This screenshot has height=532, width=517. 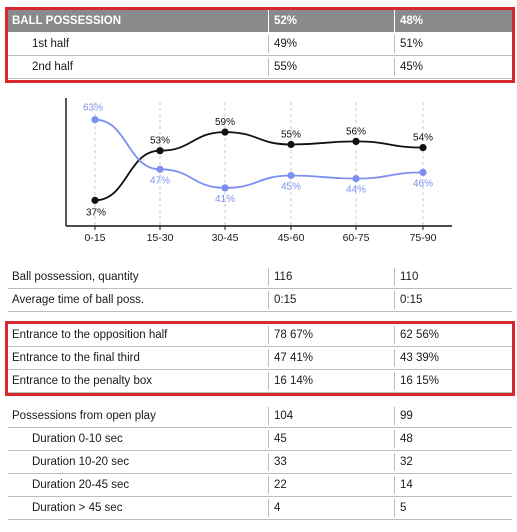 I want to click on table-row: Average time of ball poss. 0:15 0:15, so click(x=260, y=300).